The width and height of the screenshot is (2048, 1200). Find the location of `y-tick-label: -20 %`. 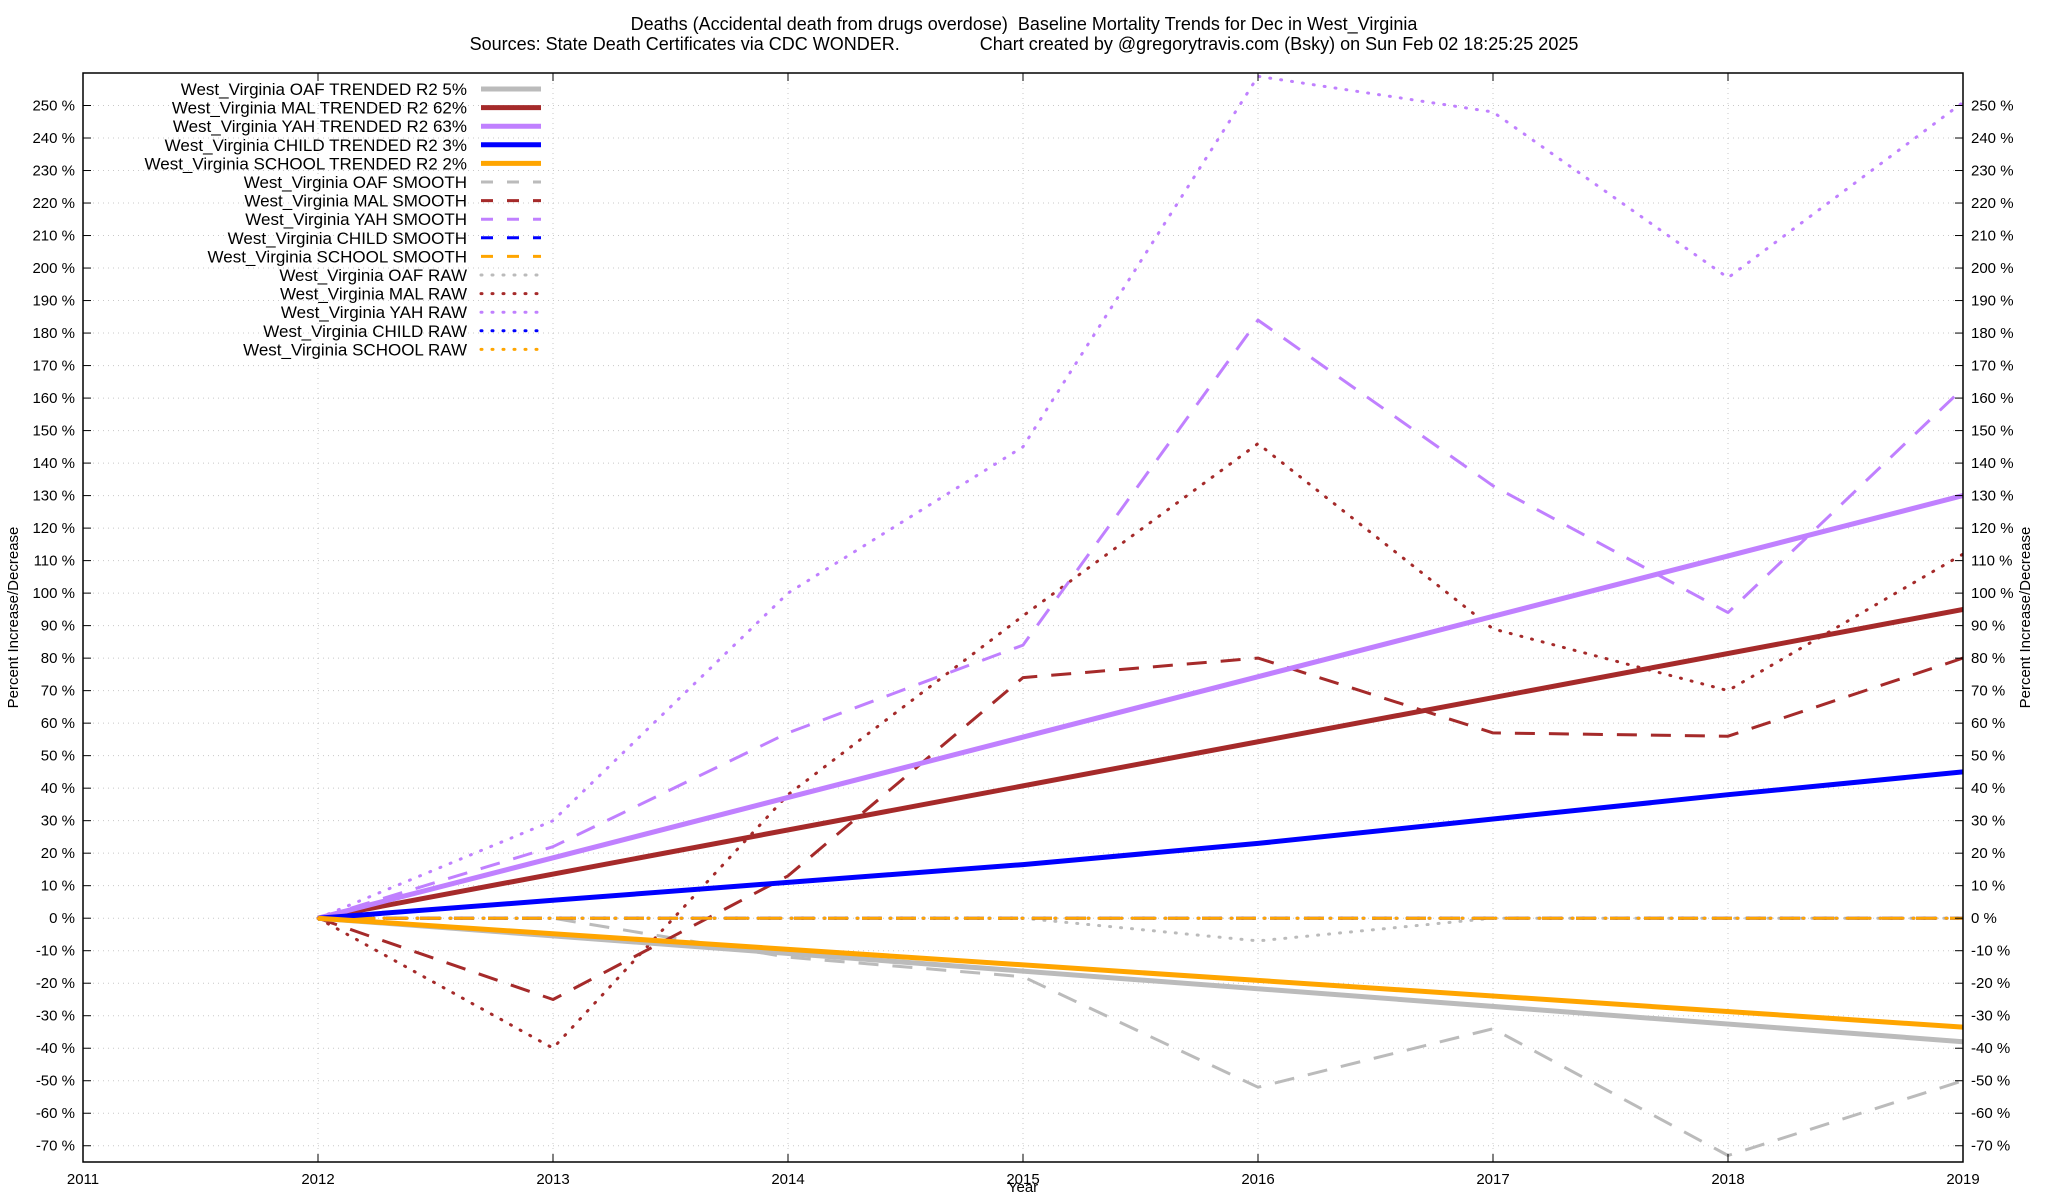

y-tick-label: -20 % is located at coordinates (55, 983).